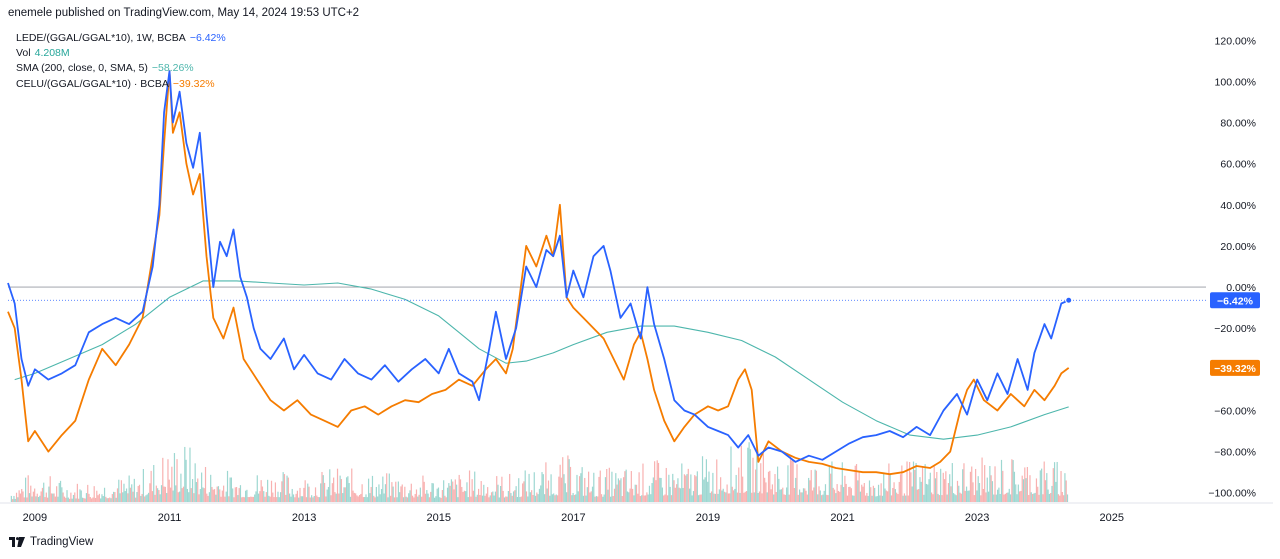  I want to click on x-tick-label: 2017, so click(573, 518).